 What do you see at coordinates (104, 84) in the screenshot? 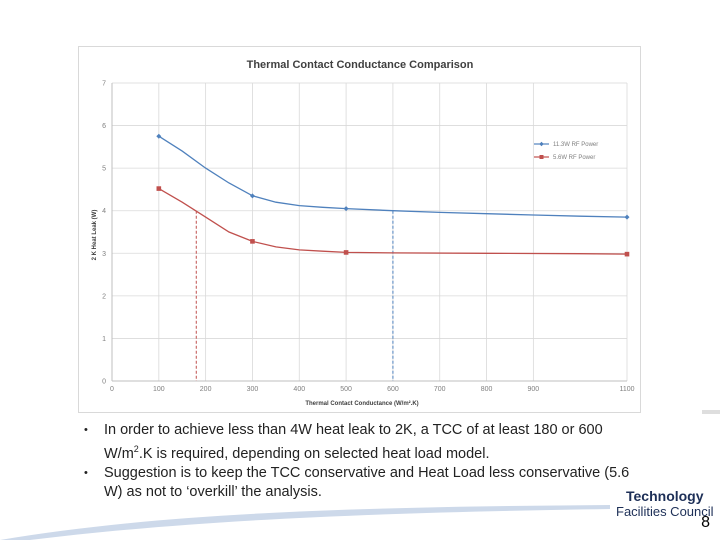
I see `y-tick-label: 7` at bounding box center [104, 84].